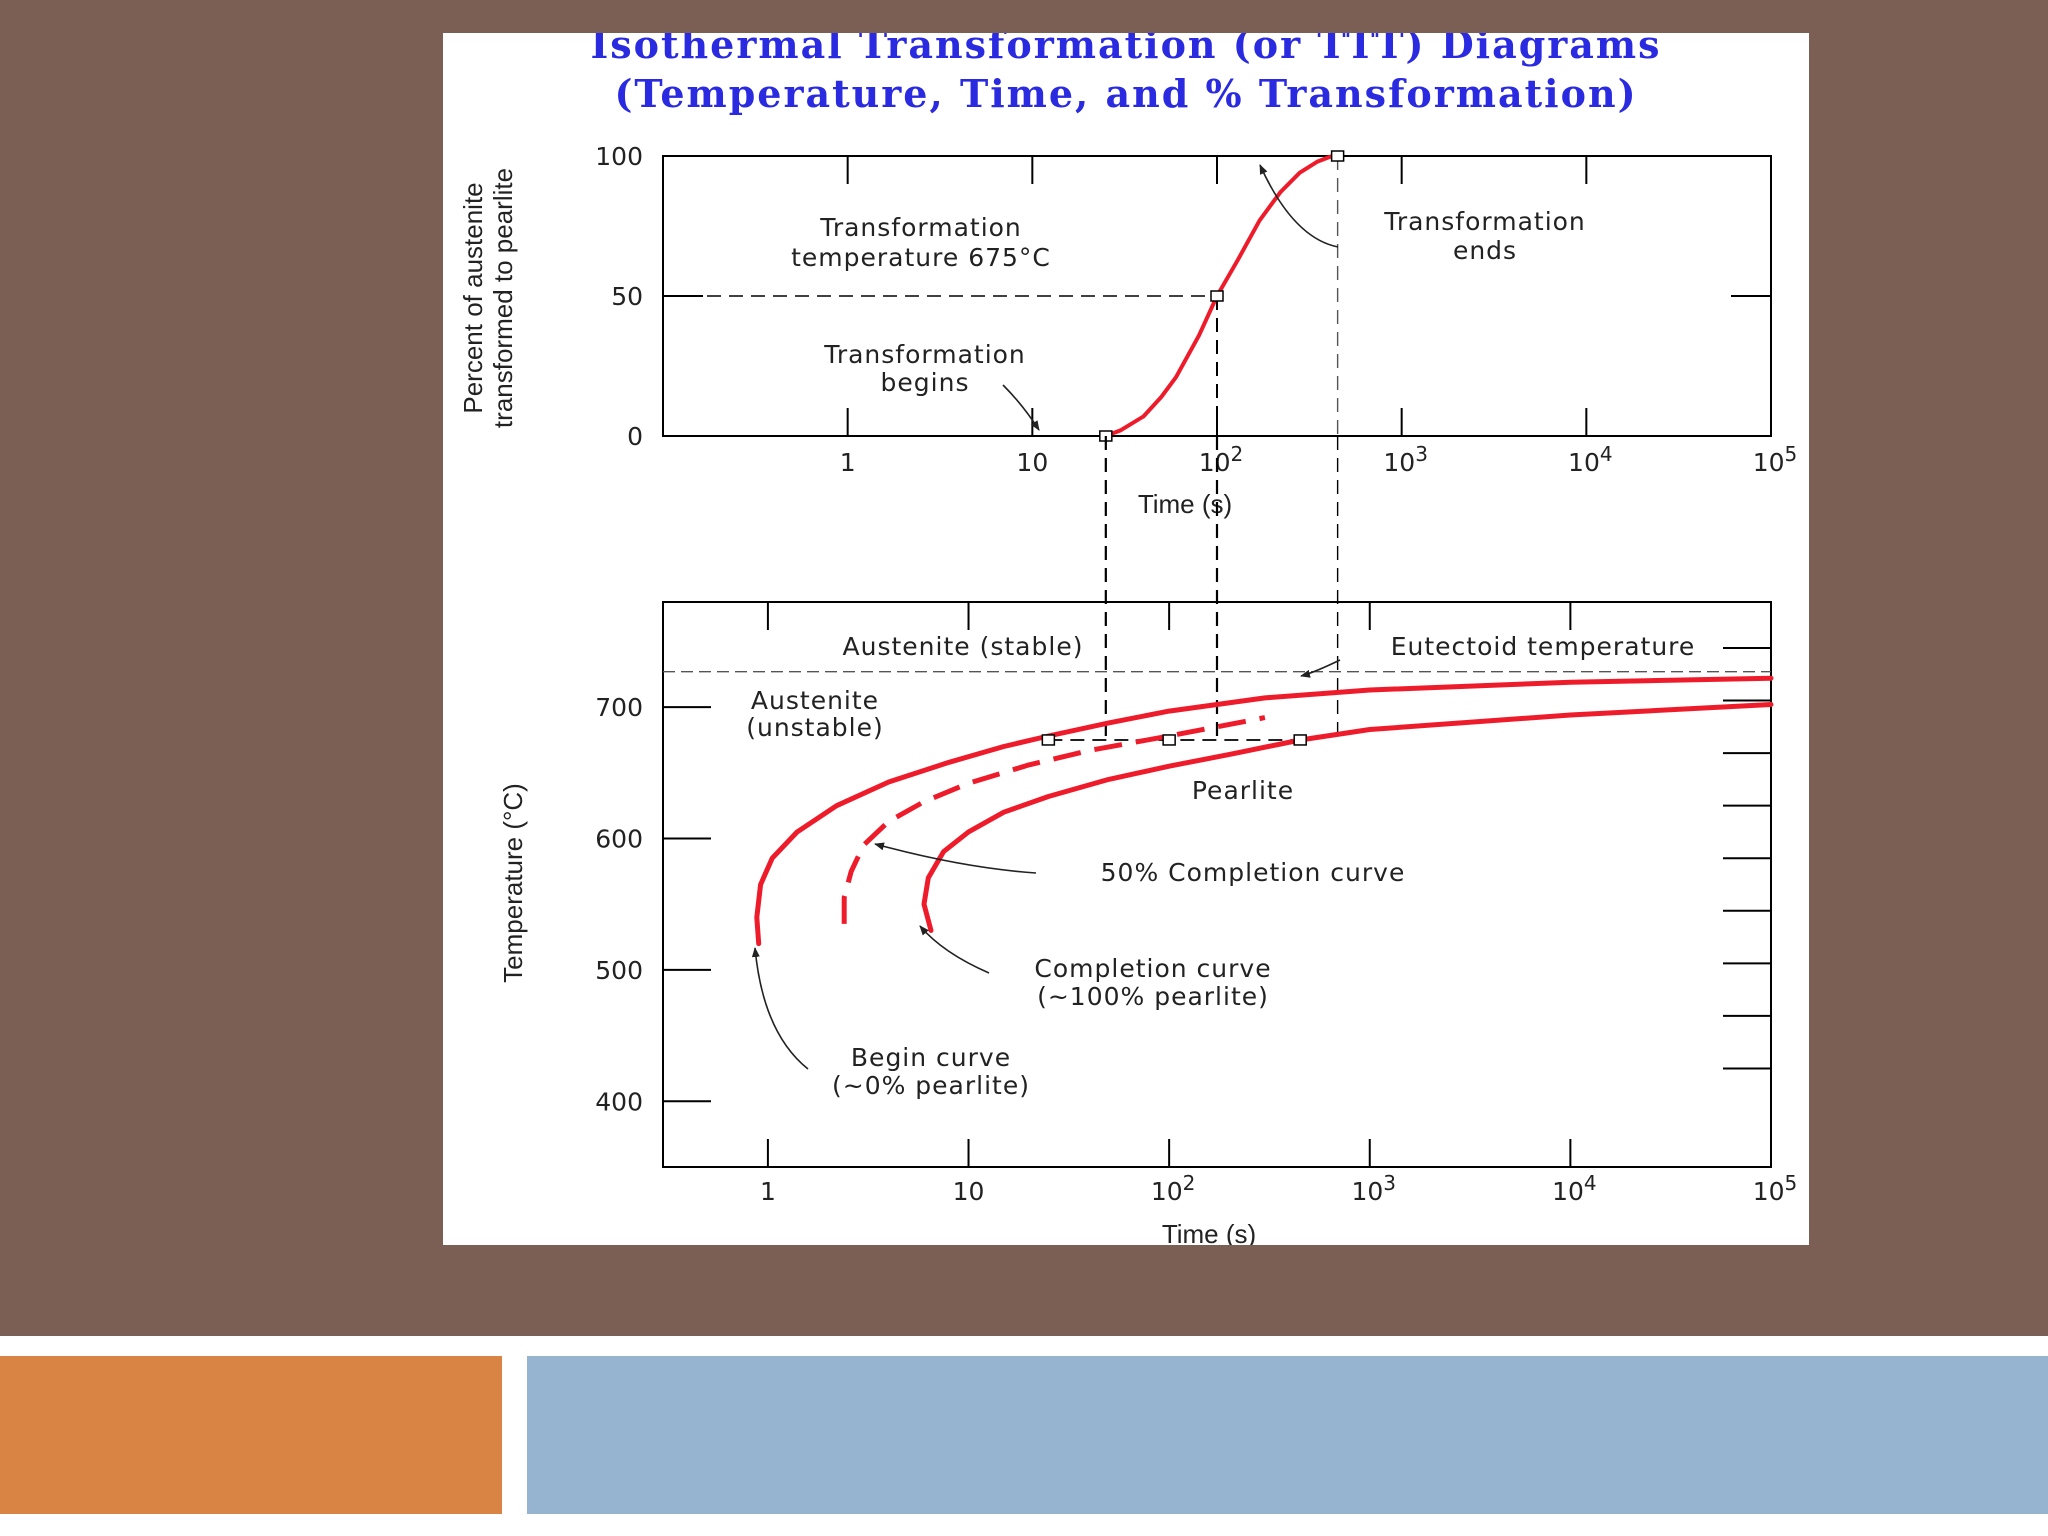 The width and height of the screenshot is (2048, 1536). What do you see at coordinates (1287, 1435) in the screenshot?
I see `accent-bar-right` at bounding box center [1287, 1435].